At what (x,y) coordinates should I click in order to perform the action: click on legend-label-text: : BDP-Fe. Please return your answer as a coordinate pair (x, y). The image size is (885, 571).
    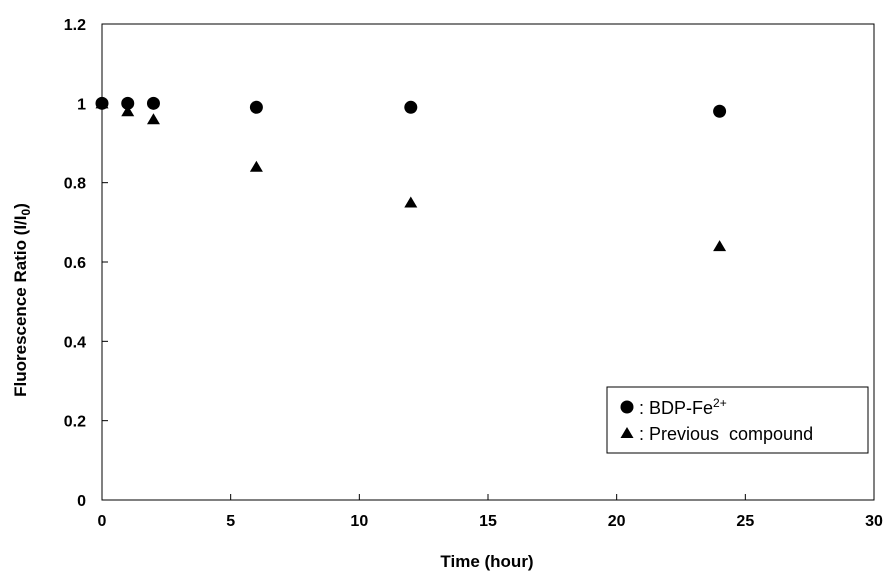
    Looking at the image, I should click on (676, 408).